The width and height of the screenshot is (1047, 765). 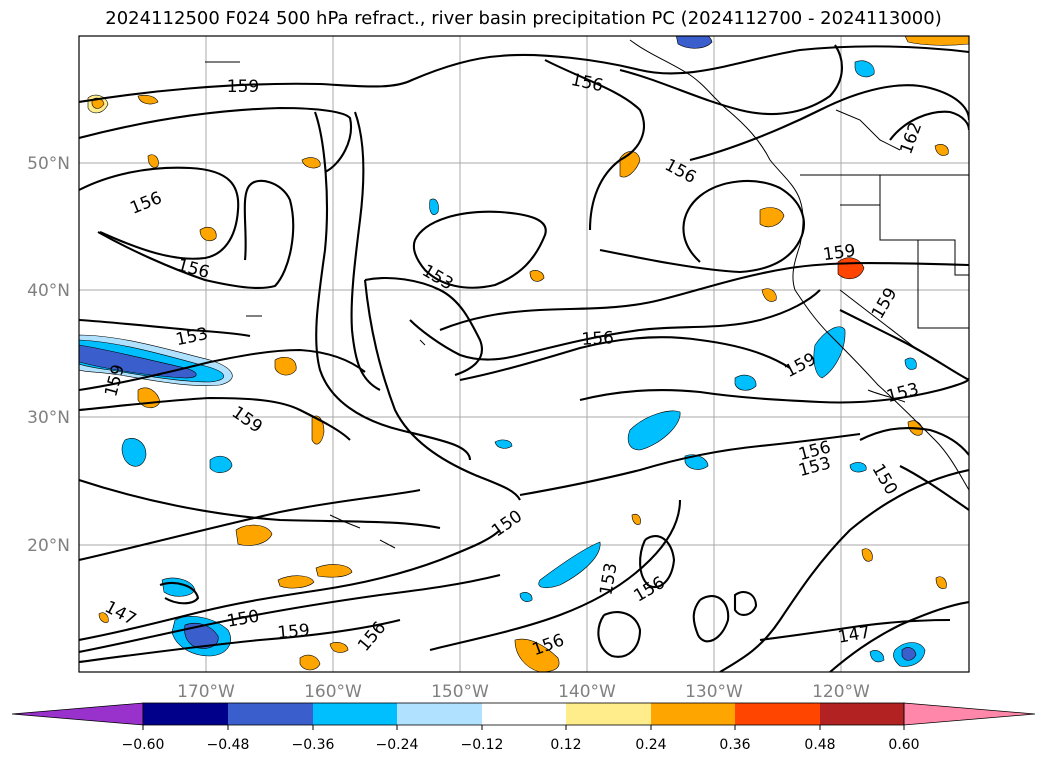 I want to click on colorbar-tick-label: 0.12, so click(x=565, y=745).